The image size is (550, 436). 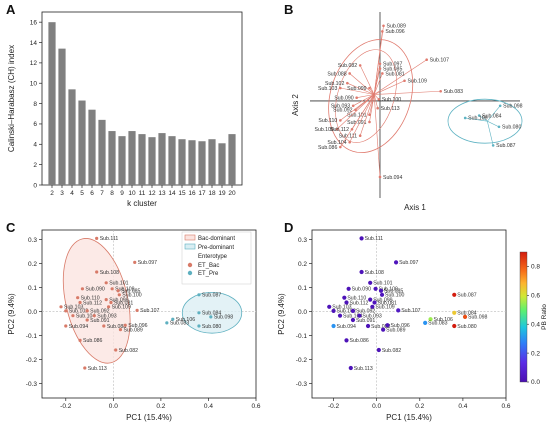 I want to click on x-tick-label: 12, so click(x=152, y=193).